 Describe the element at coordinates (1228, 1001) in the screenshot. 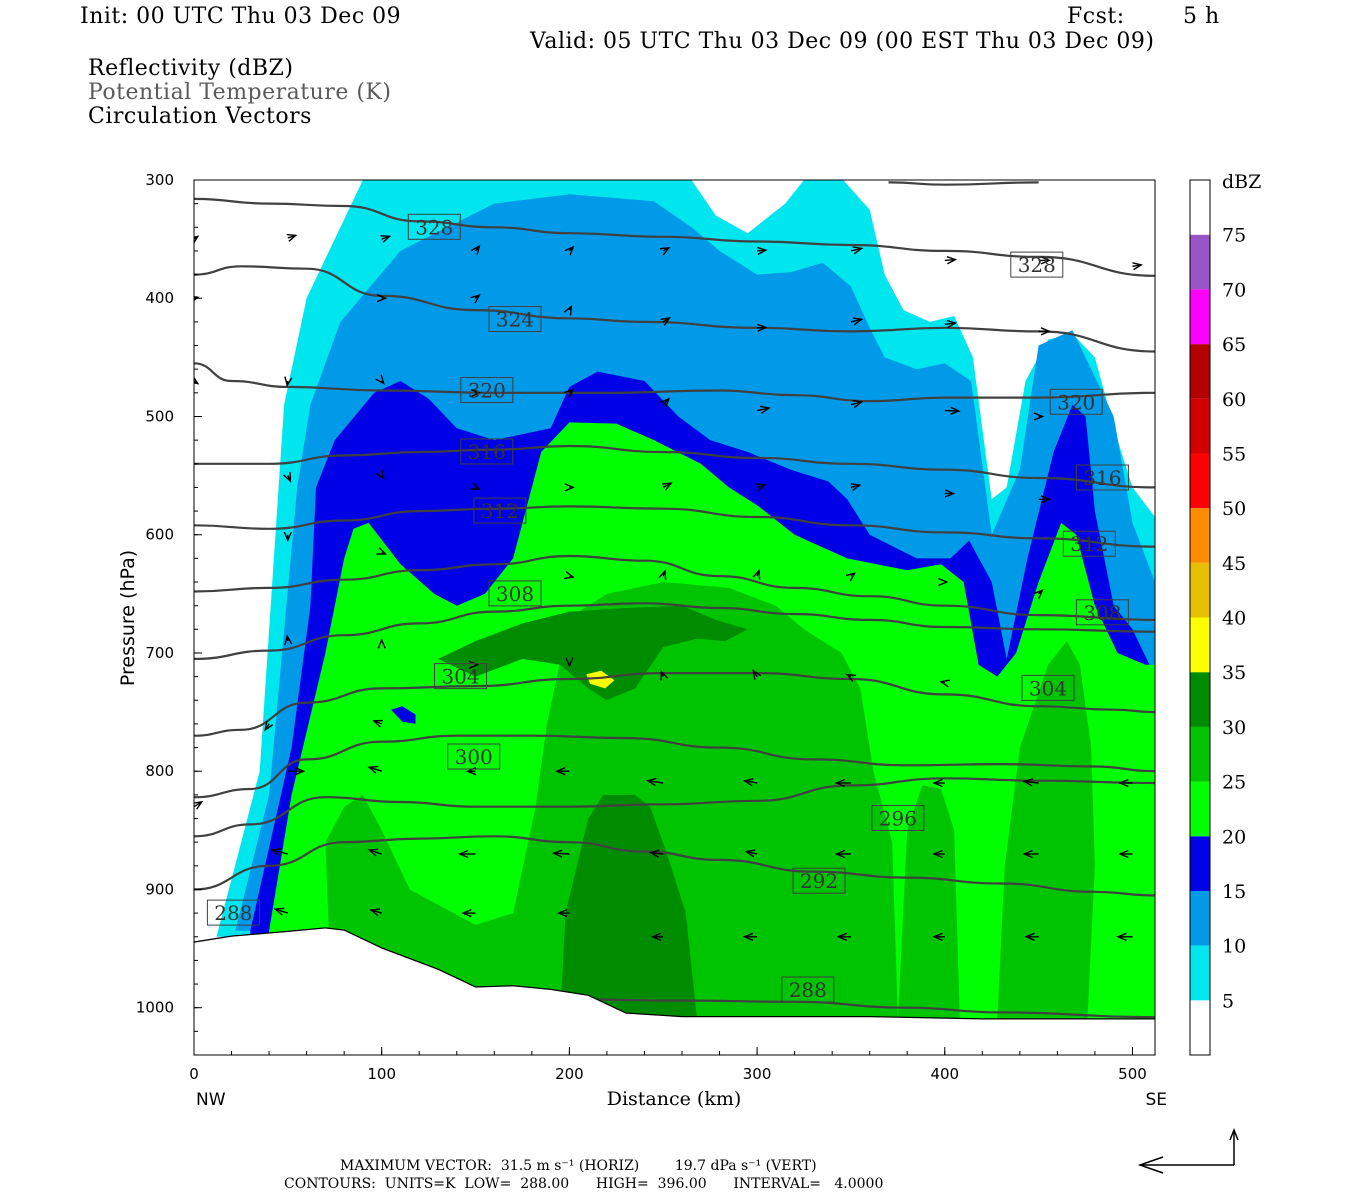

I see `colorbar-label: 5` at that location.